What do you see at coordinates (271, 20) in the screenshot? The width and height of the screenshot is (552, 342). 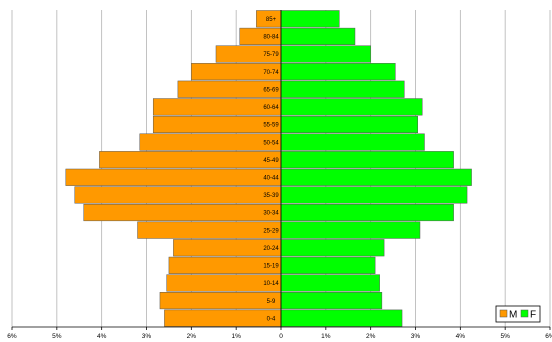 I see `age-group-label: 85+` at bounding box center [271, 20].